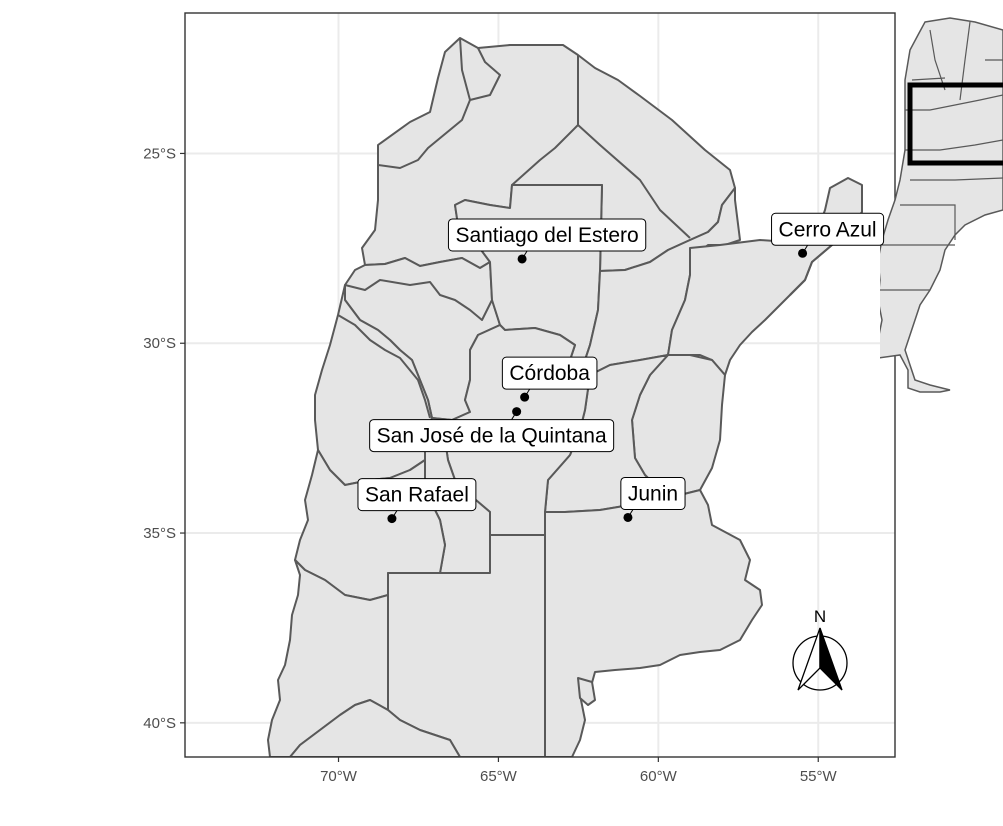  I want to click on x-tick-label: 65°W, so click(499, 776).